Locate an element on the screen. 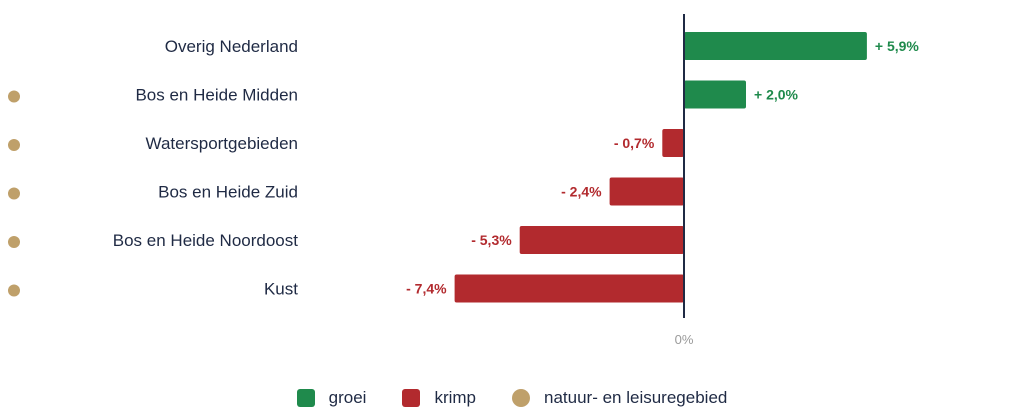  nature-marker-kust is located at coordinates (14, 290).